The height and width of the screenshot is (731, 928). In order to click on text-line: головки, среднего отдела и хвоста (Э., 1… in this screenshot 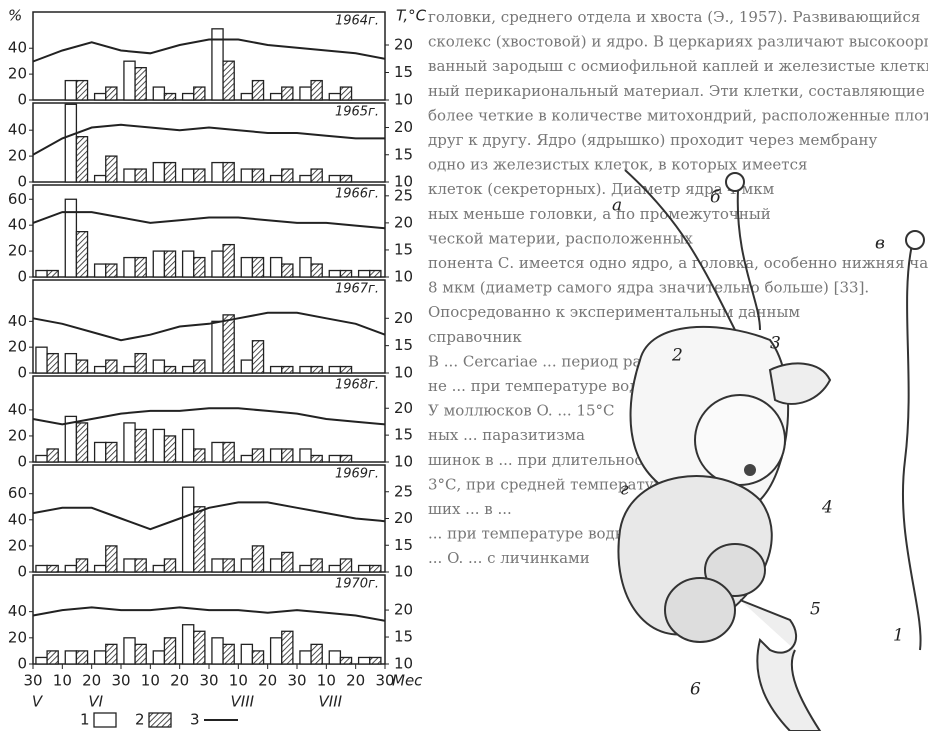, I will do `click(674, 17)`.